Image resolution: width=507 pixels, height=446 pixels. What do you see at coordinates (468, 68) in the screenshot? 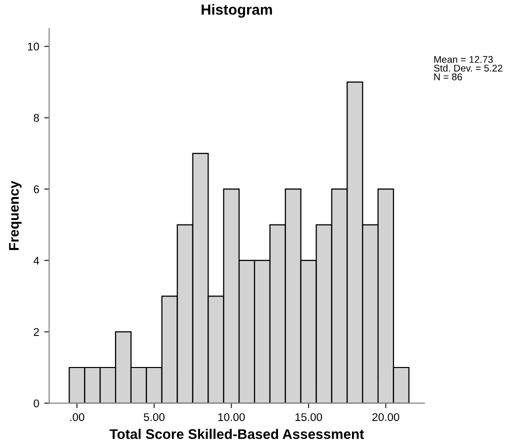
I see `text: Mean = 12.73 Std. Dev. = 5.22 N = 86` at bounding box center [468, 68].